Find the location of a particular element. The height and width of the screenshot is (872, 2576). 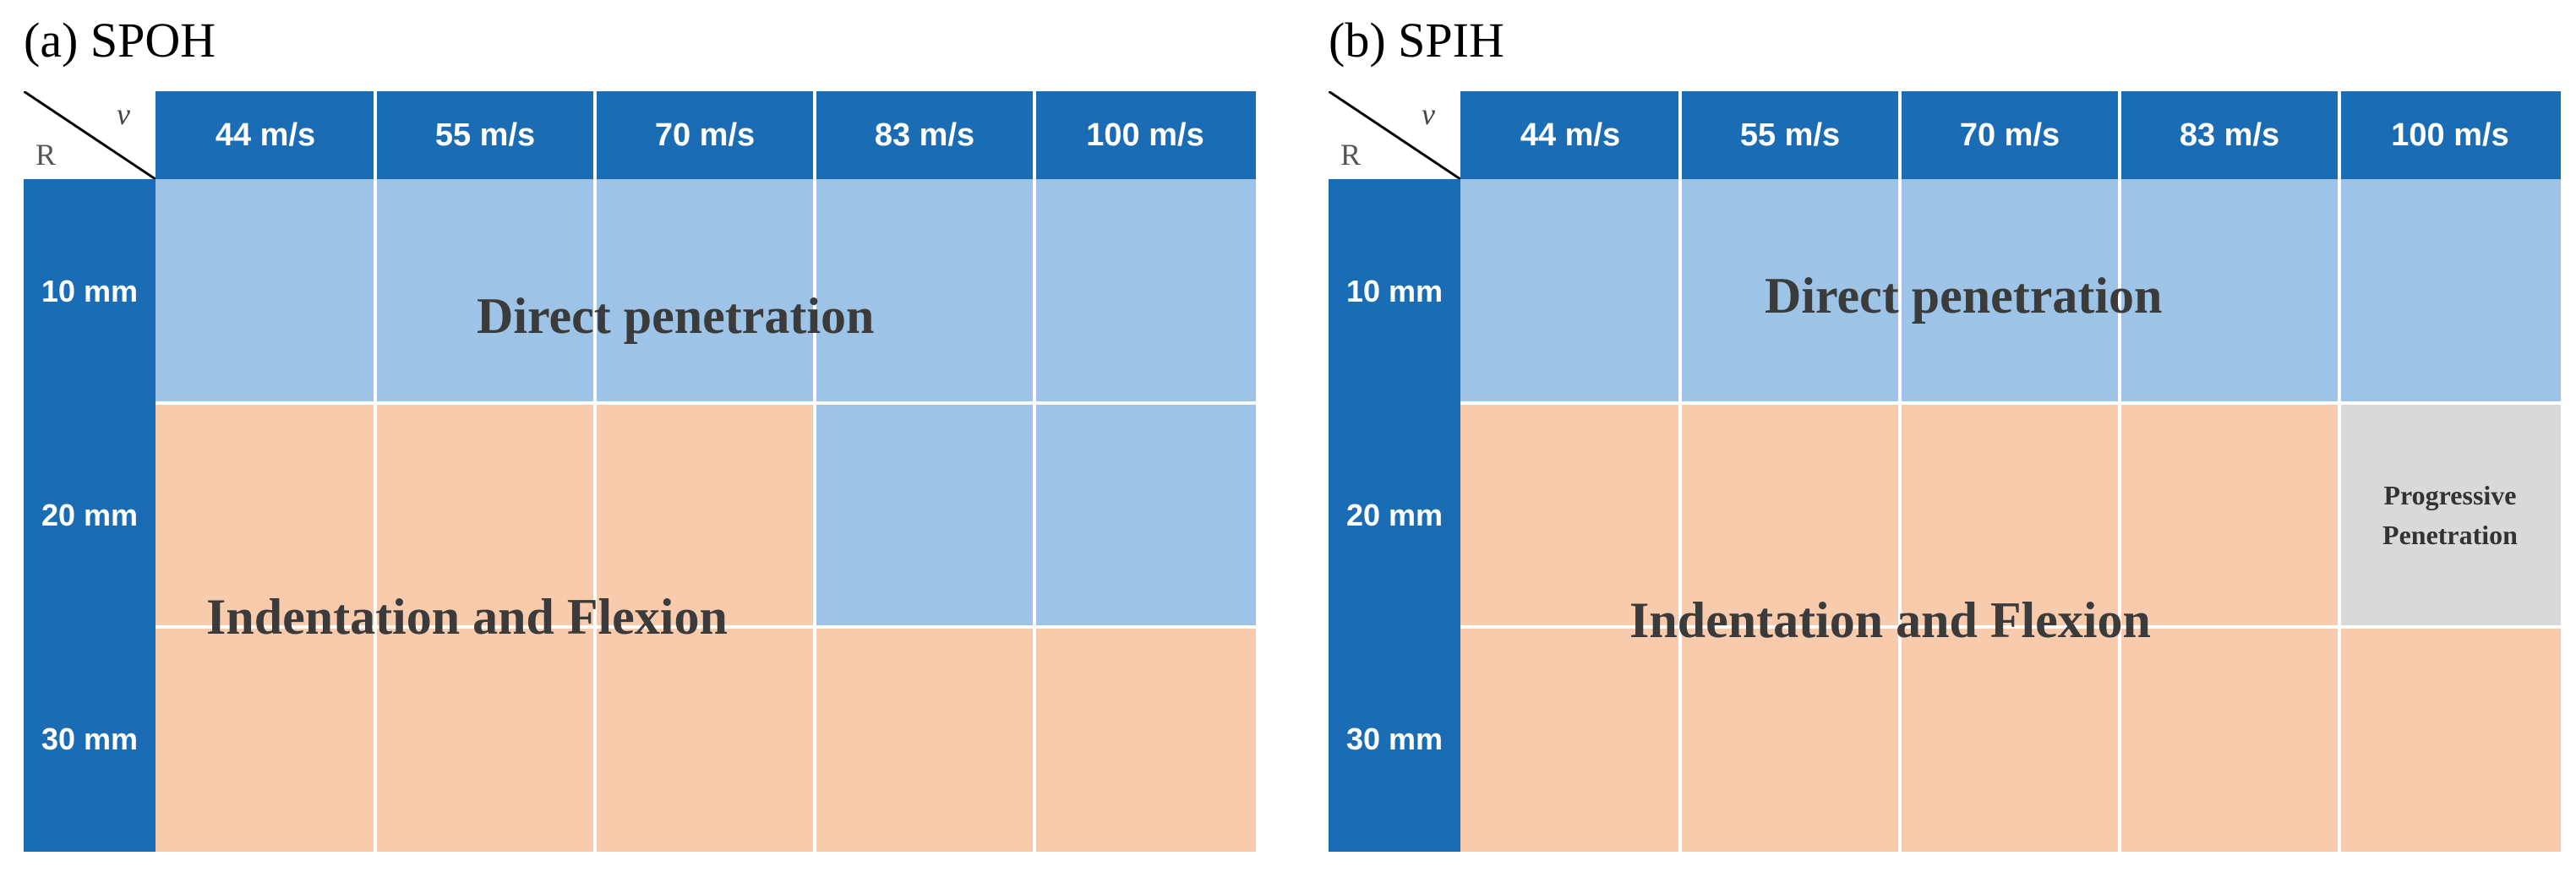

progressive-label-line: Progressive is located at coordinates (2450, 495).